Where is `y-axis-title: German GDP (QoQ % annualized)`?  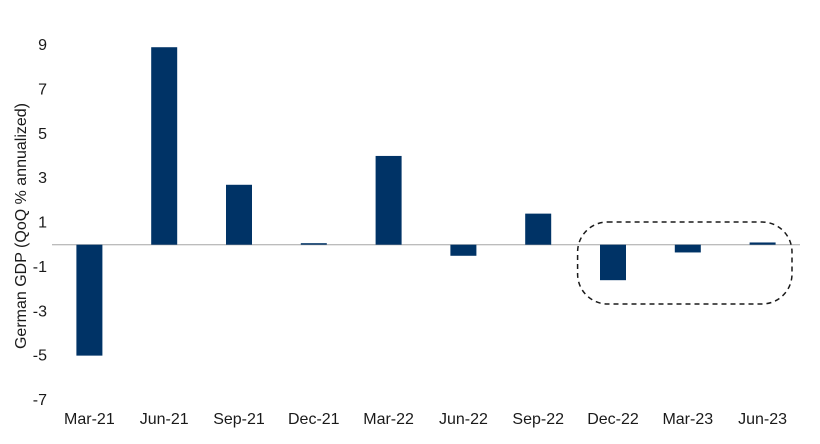
y-axis-title: German GDP (QoQ % annualized) is located at coordinates (21, 226).